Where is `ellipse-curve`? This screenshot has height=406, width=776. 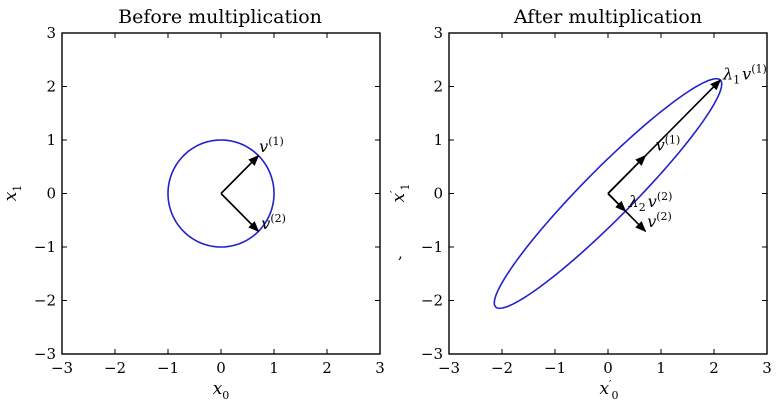
ellipse-curve is located at coordinates (221, 193).